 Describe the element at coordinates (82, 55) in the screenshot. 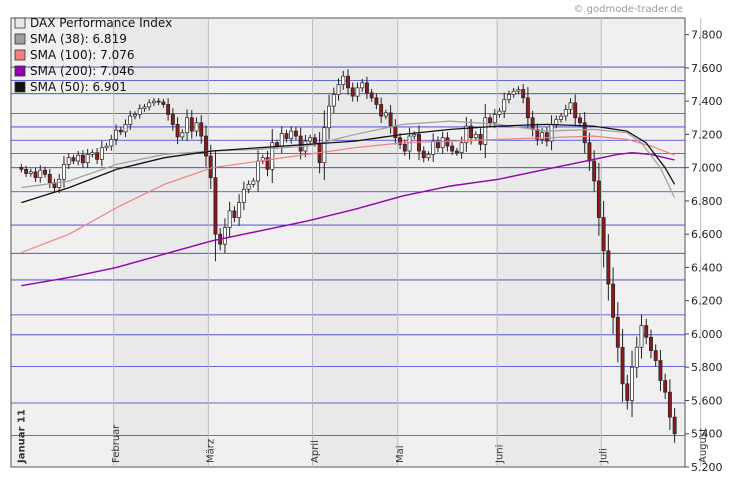

I see `legend-label: SMA (100): 7.076` at that location.